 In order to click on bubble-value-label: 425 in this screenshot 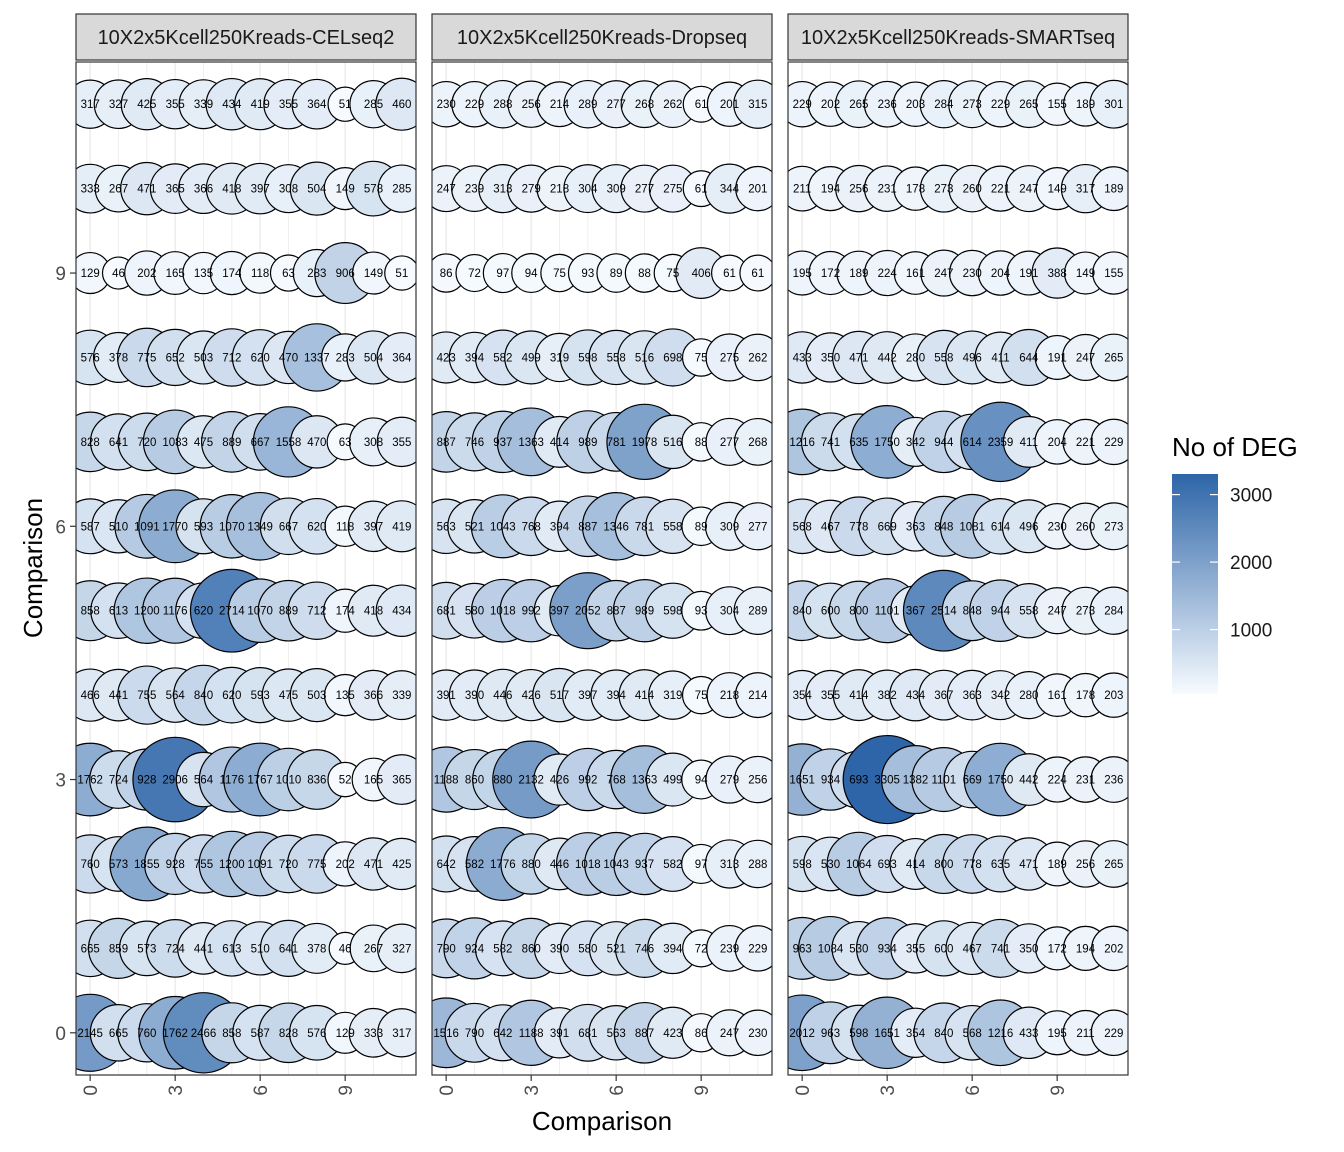, I will do `click(146, 105)`.